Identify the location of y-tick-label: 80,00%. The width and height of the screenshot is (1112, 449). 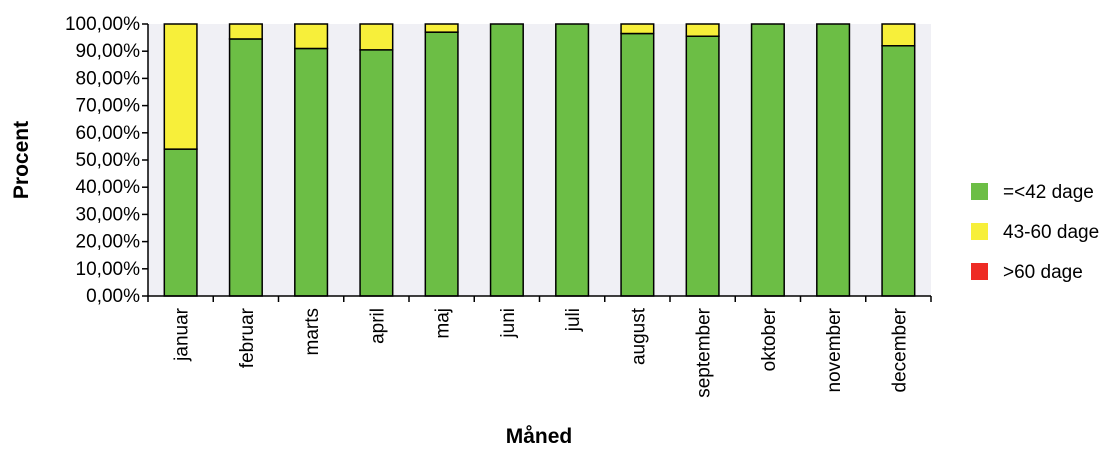
(108, 78).